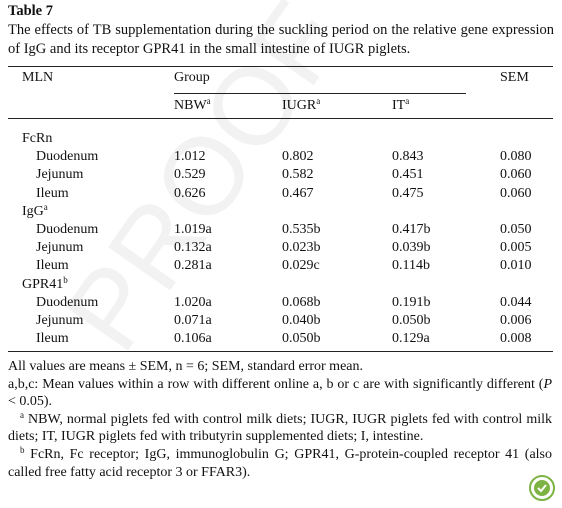 This screenshot has height=508, width=562. Describe the element at coordinates (193, 248) in the screenshot. I see `cell: 0.132a` at that location.